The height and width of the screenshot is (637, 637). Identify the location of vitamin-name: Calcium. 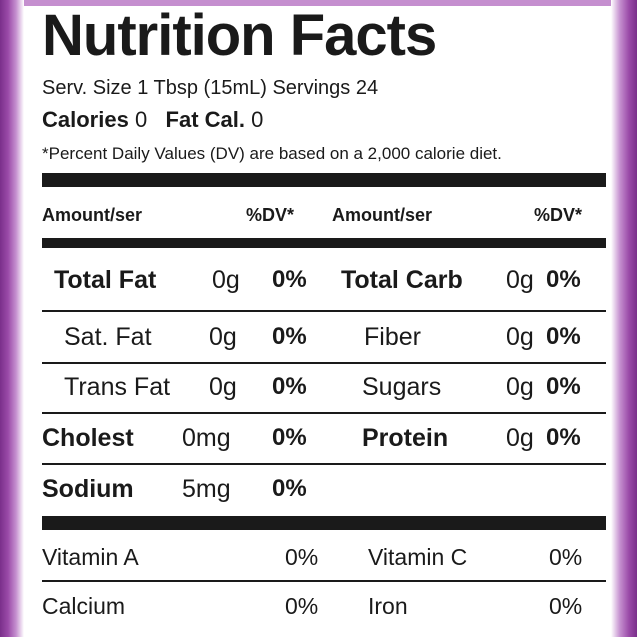
(84, 606).